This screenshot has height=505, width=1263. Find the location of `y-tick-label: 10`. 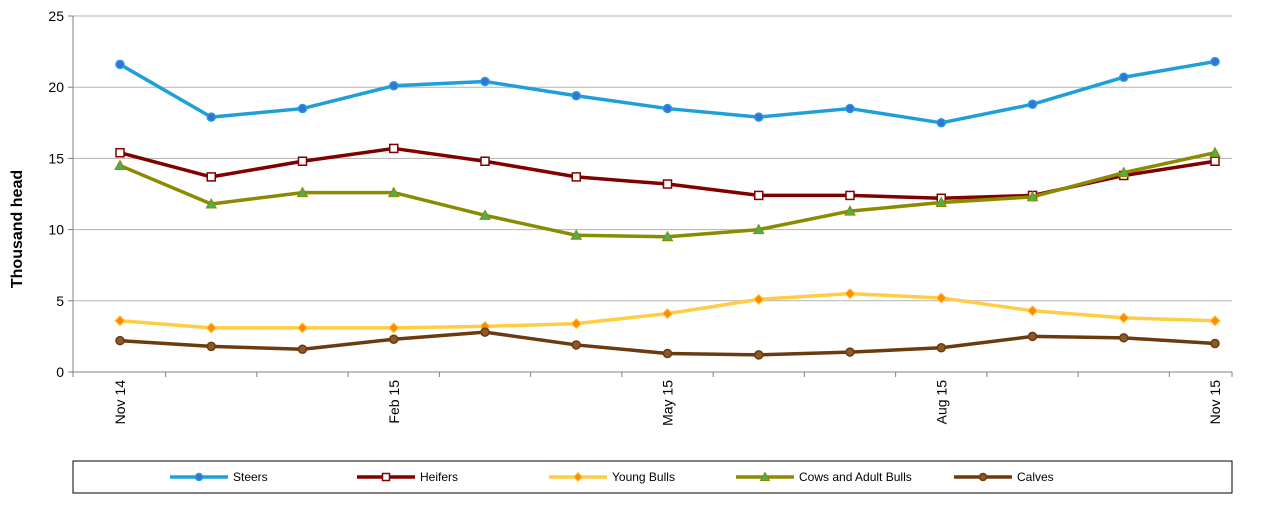

y-tick-label: 10 is located at coordinates (56, 230).